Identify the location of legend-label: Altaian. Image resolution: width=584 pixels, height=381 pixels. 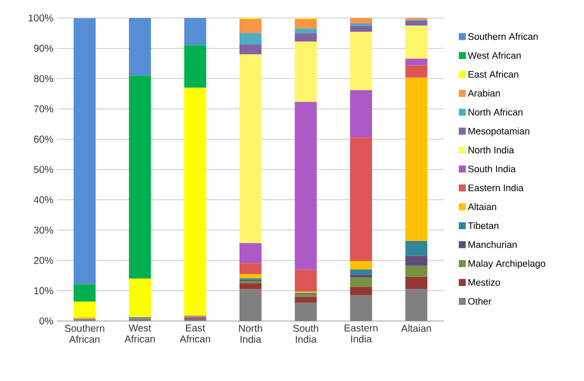
(482, 206).